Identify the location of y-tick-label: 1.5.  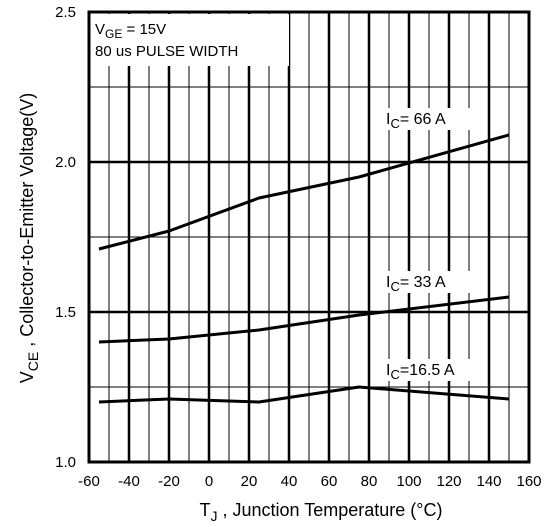
(65, 312).